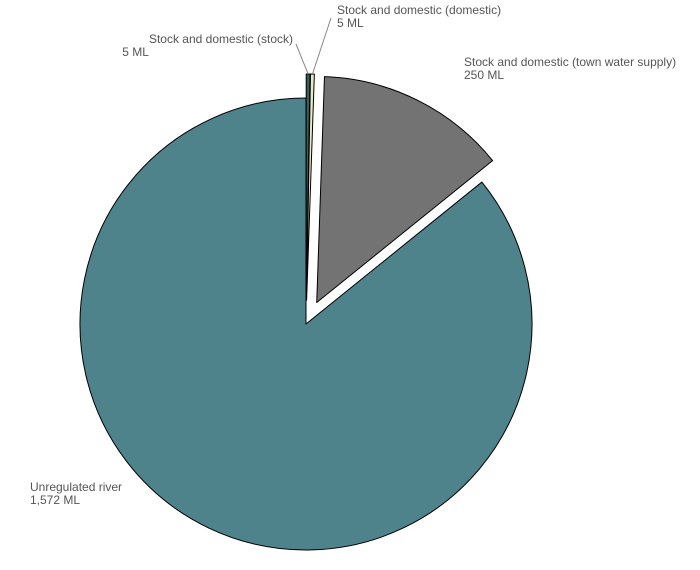 This screenshot has height=570, width=700. I want to click on slice-label-0: Stock and domestic (stock) 5 ML, so click(207, 45).